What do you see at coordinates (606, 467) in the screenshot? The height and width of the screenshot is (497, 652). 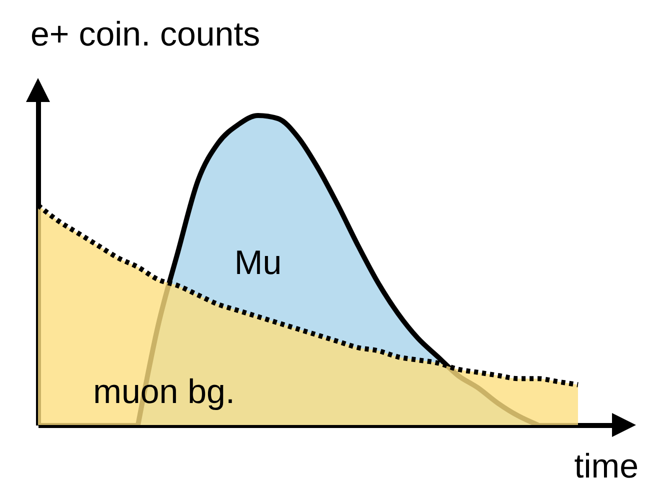 I see `x-axis-title: time` at bounding box center [606, 467].